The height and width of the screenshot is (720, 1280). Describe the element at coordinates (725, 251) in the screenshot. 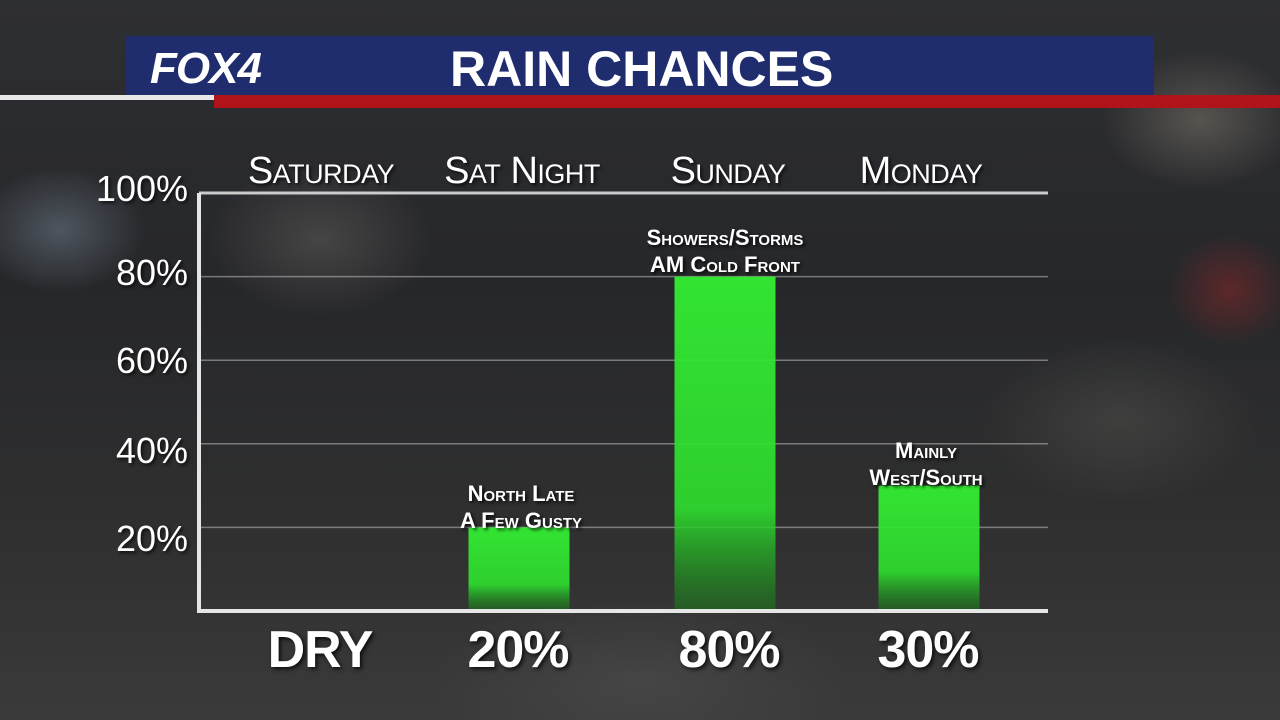

I see `annotation-sunday: Showers/Storms AM Cold Front` at that location.